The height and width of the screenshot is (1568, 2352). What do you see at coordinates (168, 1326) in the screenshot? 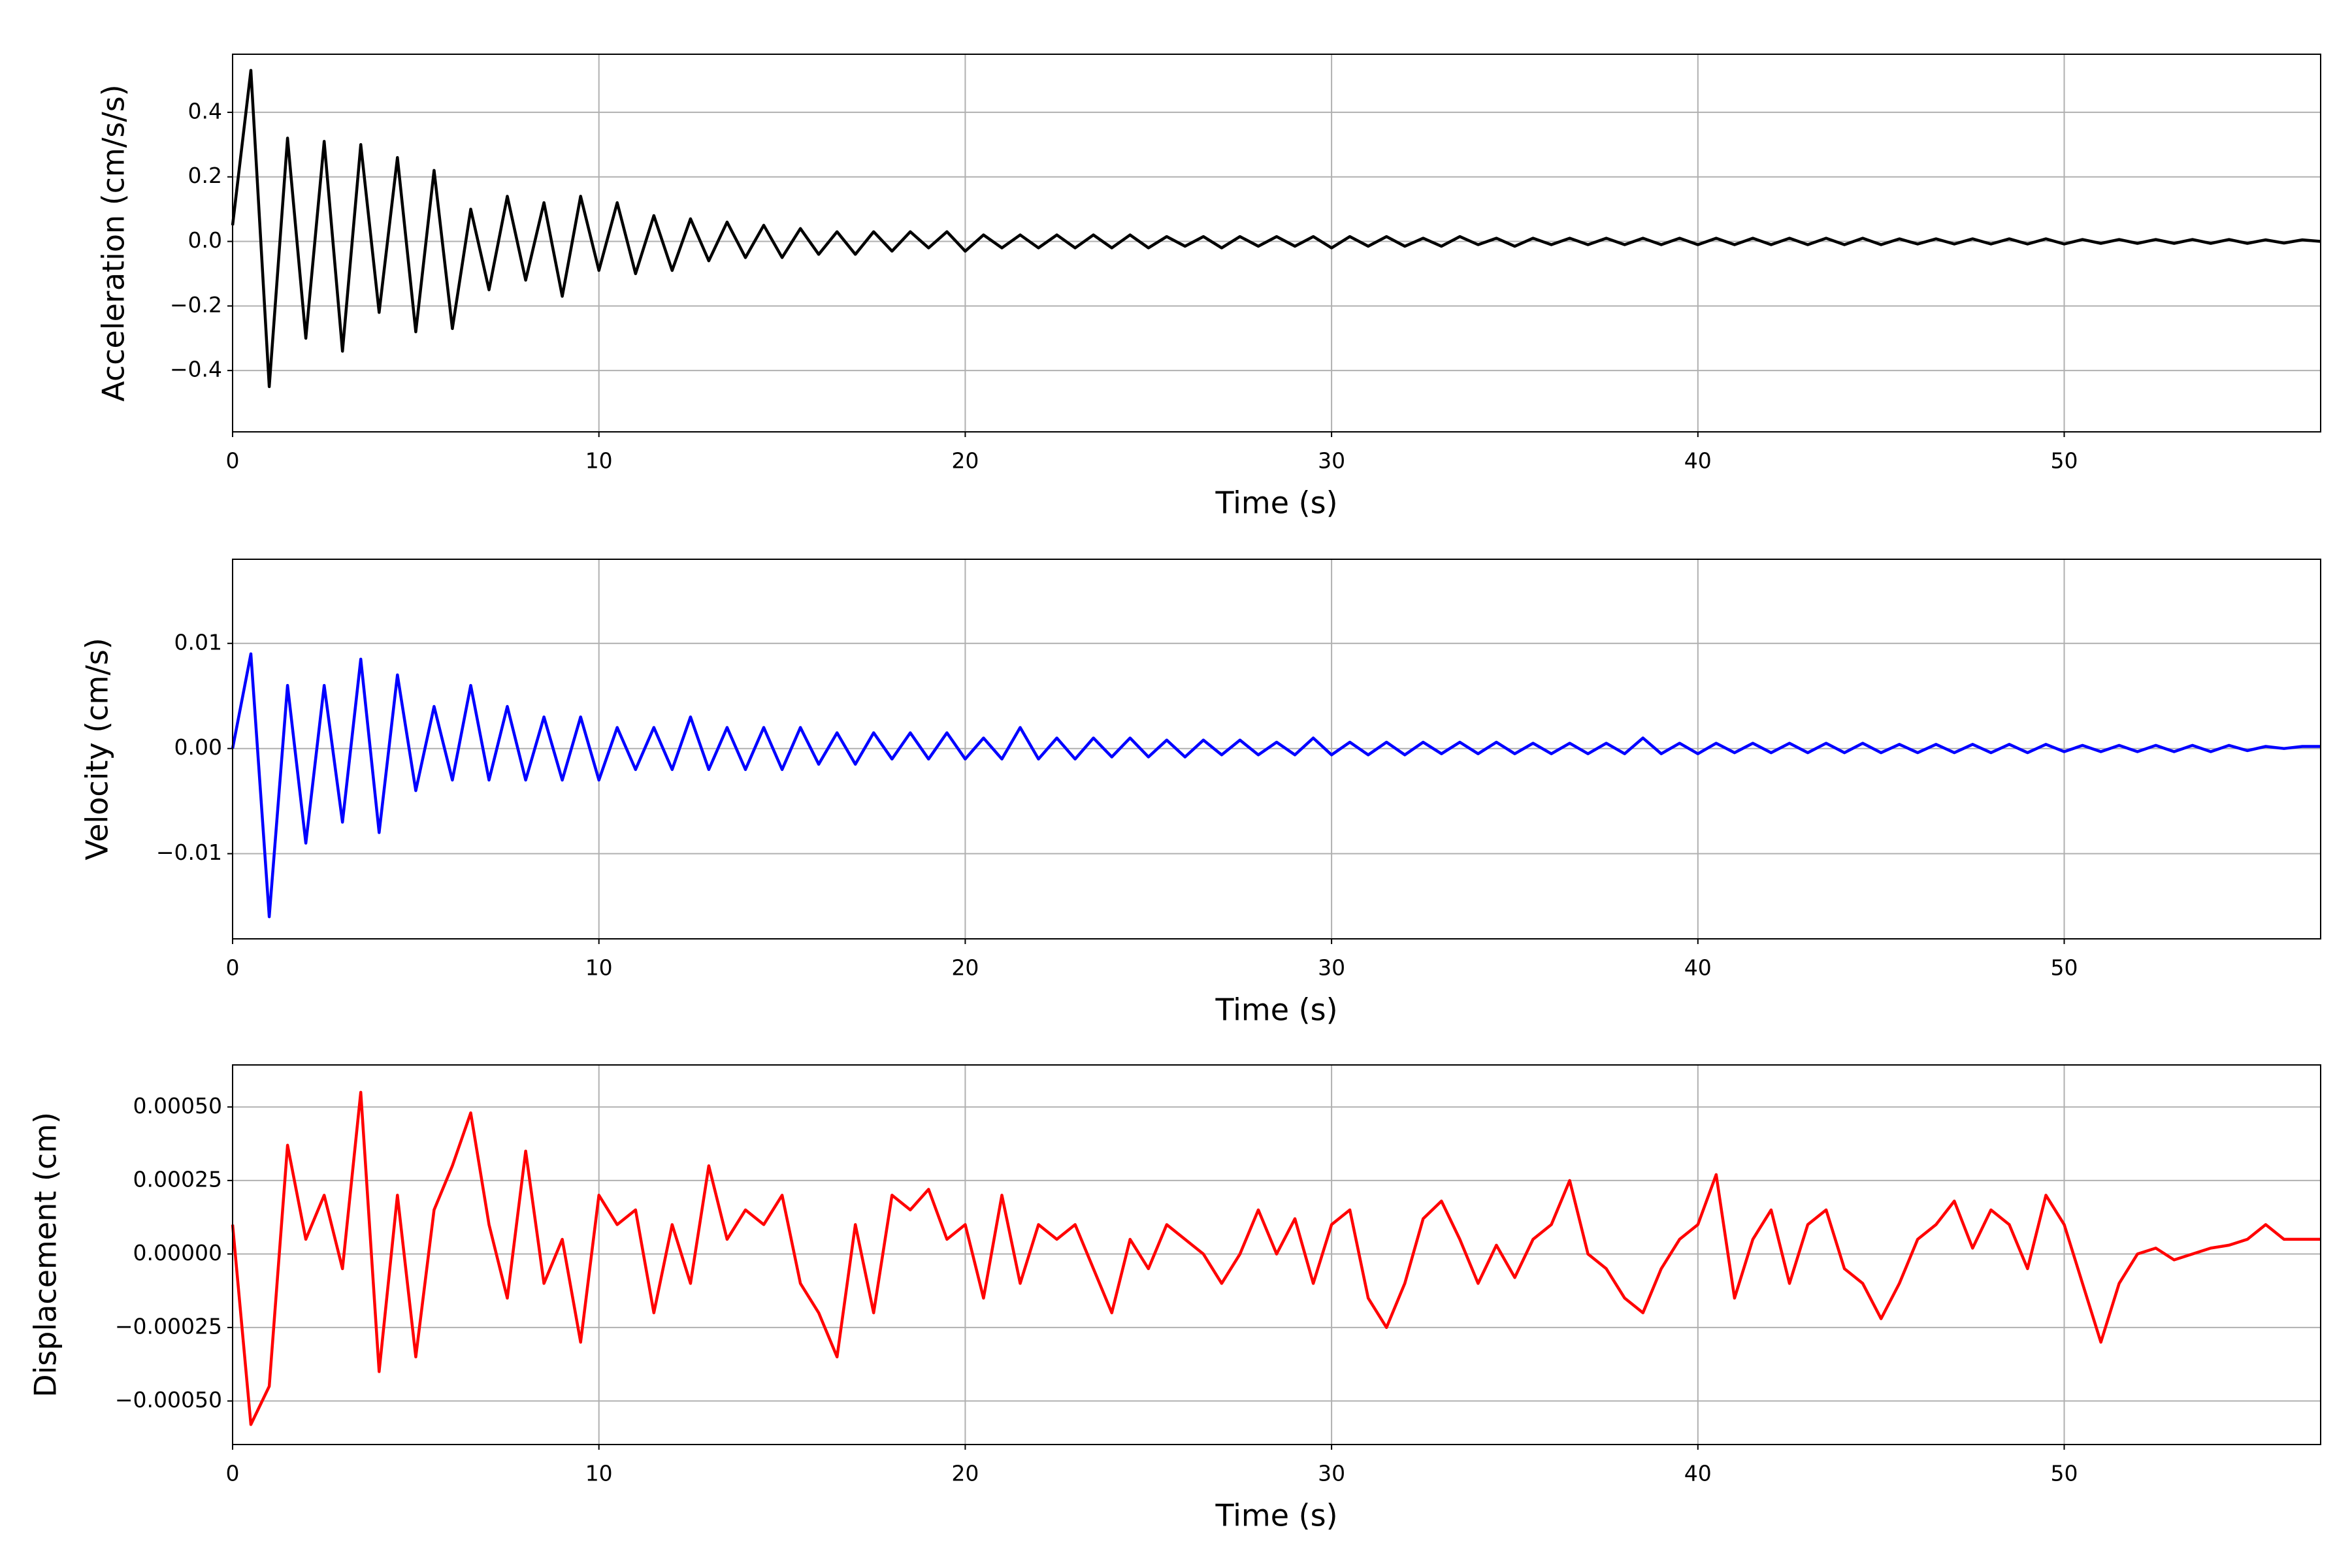
I see `y-tick-label: −0.00025` at bounding box center [168, 1326].